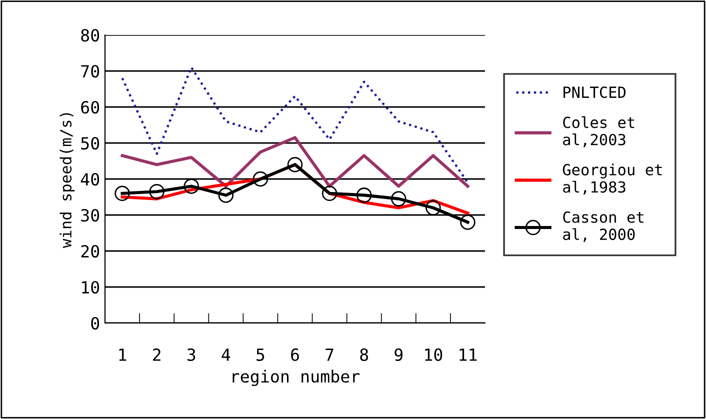 This screenshot has width=706, height=419. I want to click on x-tick-label: 1, so click(122, 354).